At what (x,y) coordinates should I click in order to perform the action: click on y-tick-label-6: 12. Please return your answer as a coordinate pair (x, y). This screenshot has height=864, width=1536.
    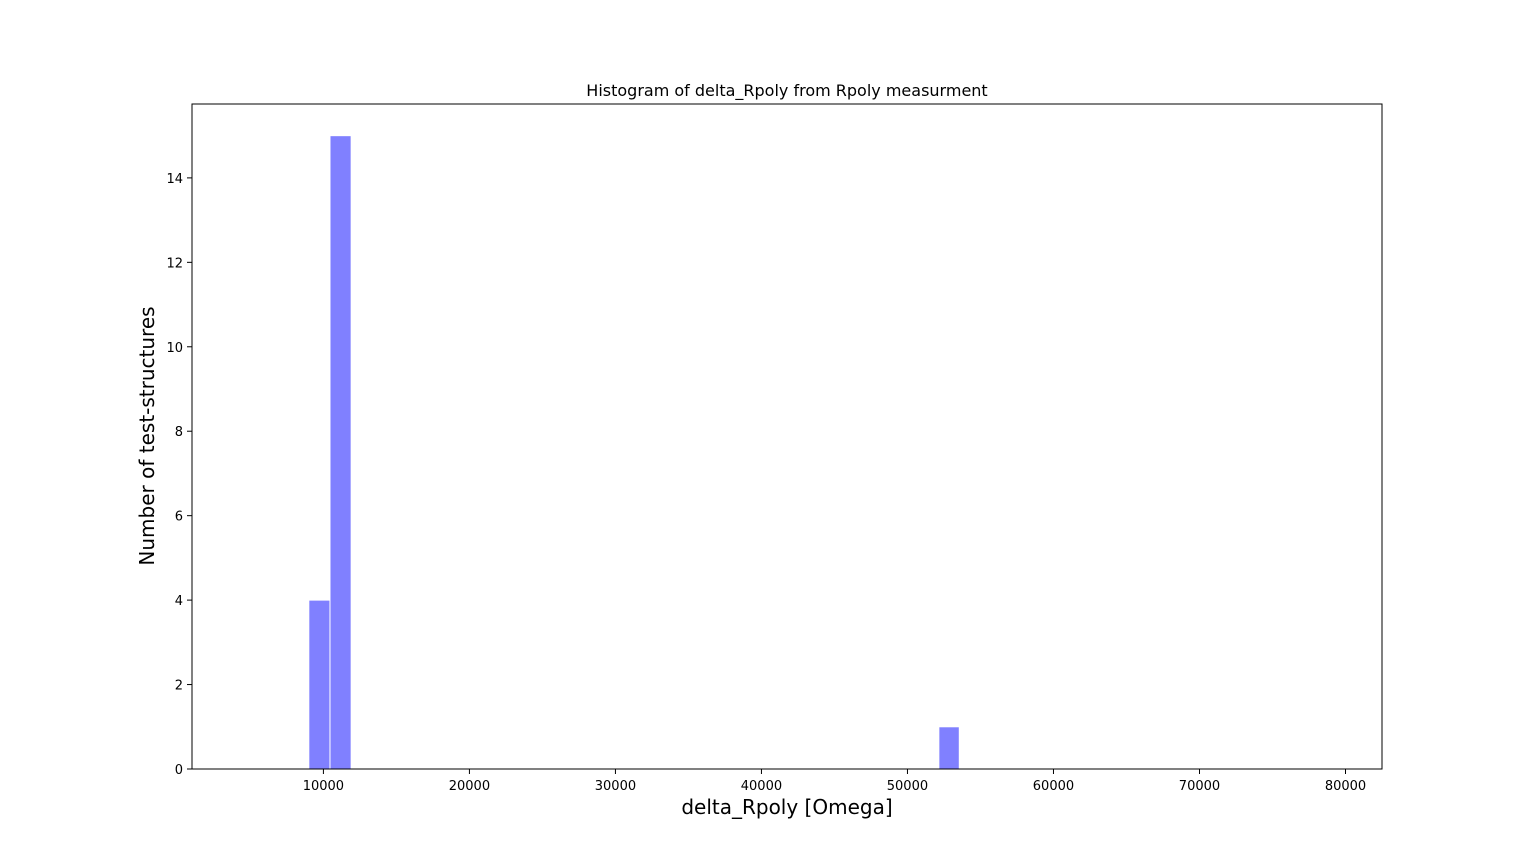
    Looking at the image, I should click on (174, 263).